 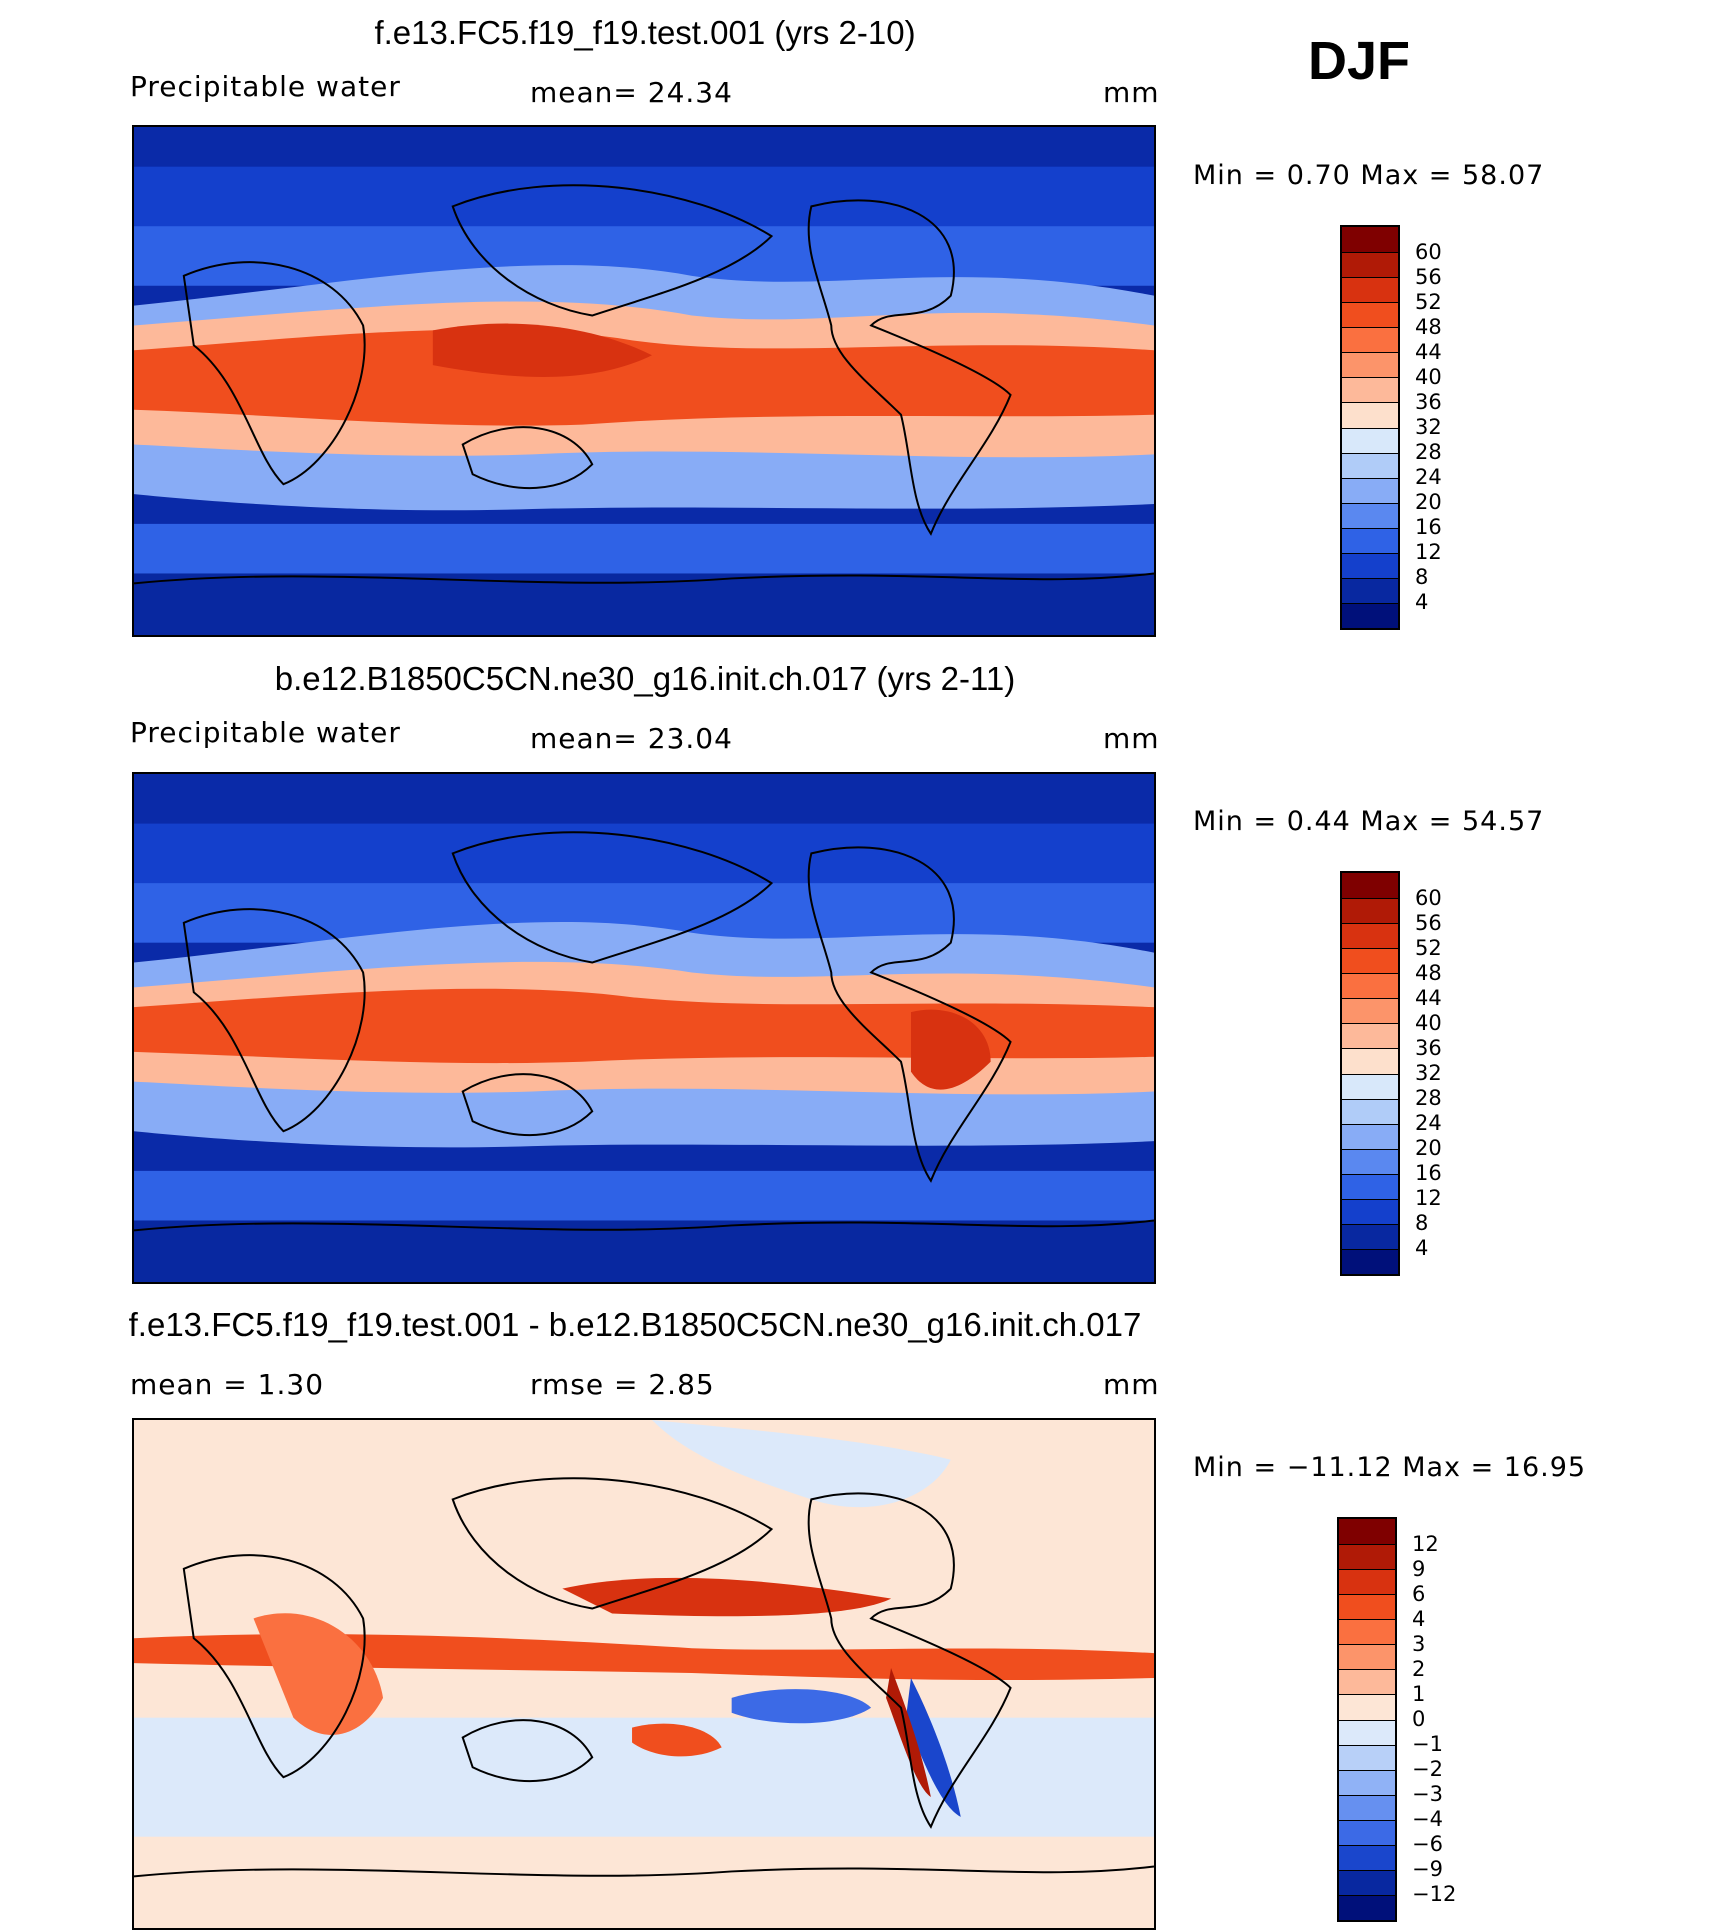 What do you see at coordinates (1419, 1719) in the screenshot?
I see `colorbar-level-label: 0` at bounding box center [1419, 1719].